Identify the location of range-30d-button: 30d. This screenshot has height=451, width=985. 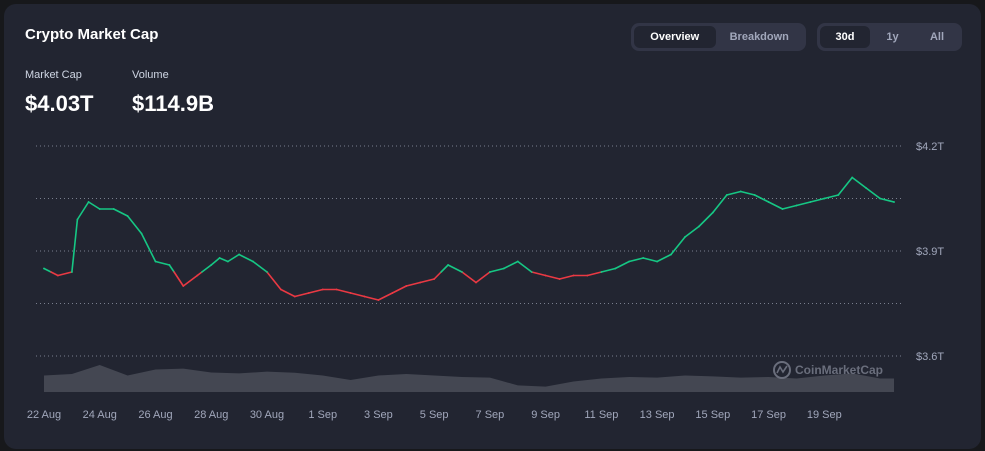
(845, 37).